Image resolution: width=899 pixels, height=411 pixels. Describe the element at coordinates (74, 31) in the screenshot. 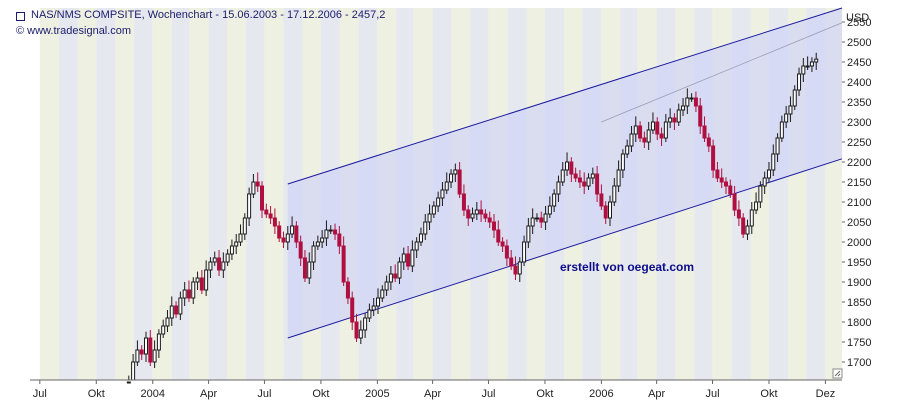

I see `source-credit: © www.tradesignal.com` at that location.